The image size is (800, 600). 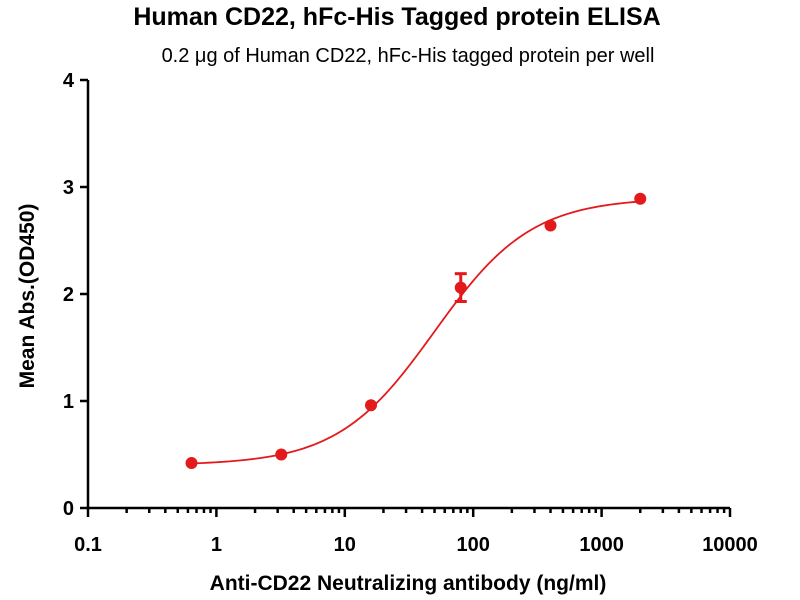 I want to click on x-tick-label: 1, so click(x=216, y=545).